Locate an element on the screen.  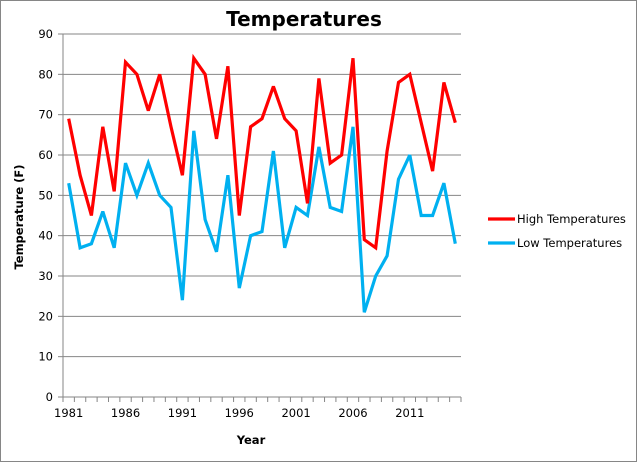
y-tick-label: 90 is located at coordinates (45, 34).